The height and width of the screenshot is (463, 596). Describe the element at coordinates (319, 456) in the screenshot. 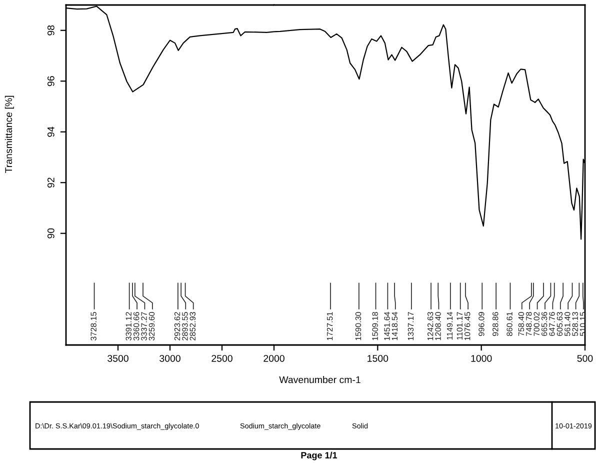

I see `text: Page 1/1` at that location.